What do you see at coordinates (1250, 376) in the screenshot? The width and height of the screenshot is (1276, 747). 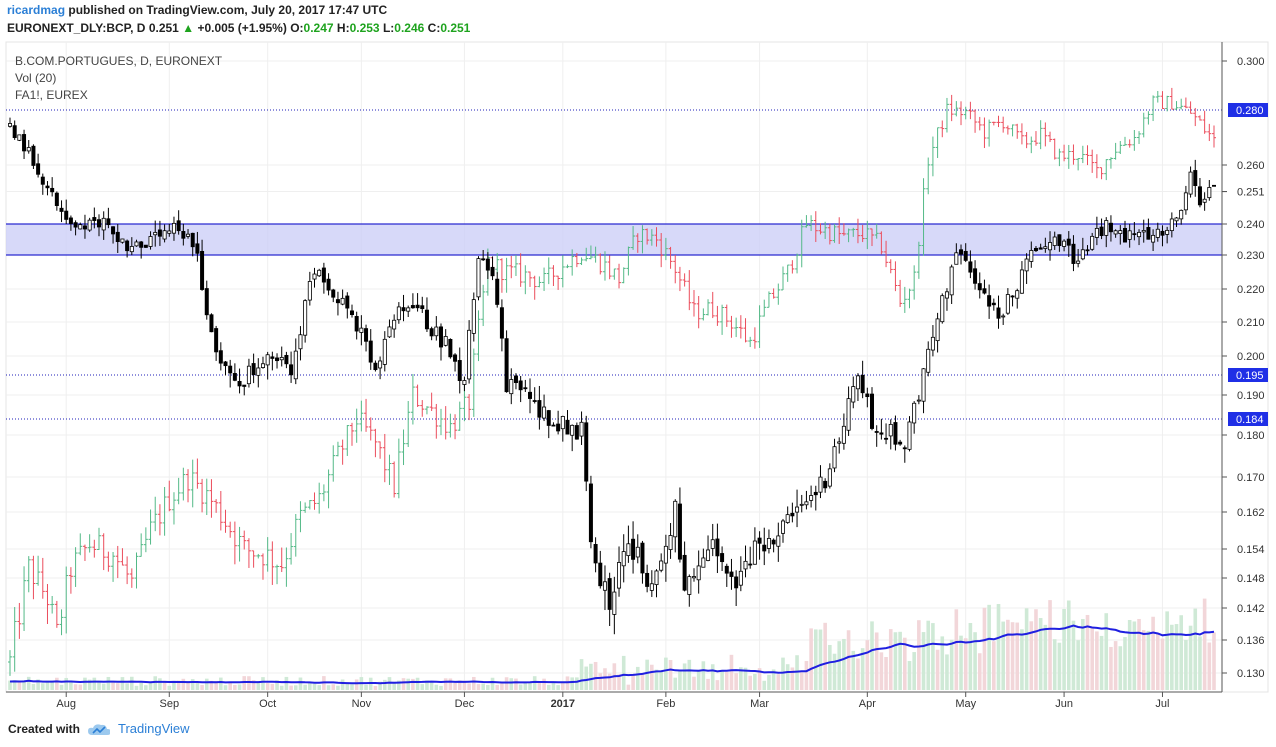 I see `level-label: 0.195` at bounding box center [1250, 376].